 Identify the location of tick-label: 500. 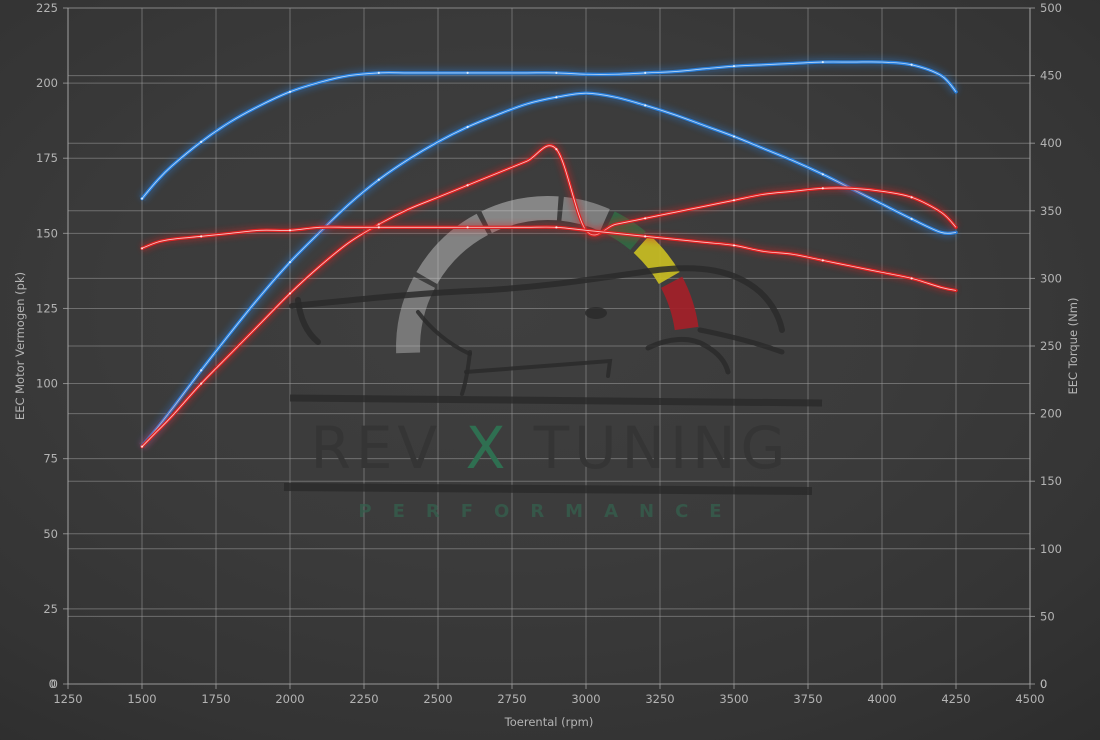
(1051, 8).